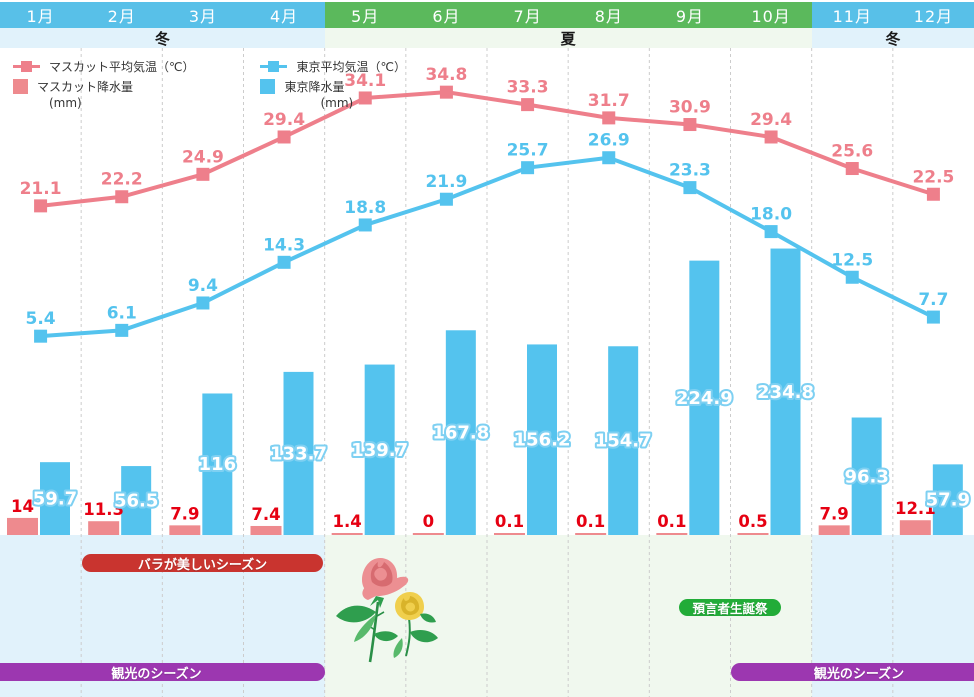  Describe the element at coordinates (785, 391) in the screenshot. I see `bar-tokyo-precip-10月` at that location.